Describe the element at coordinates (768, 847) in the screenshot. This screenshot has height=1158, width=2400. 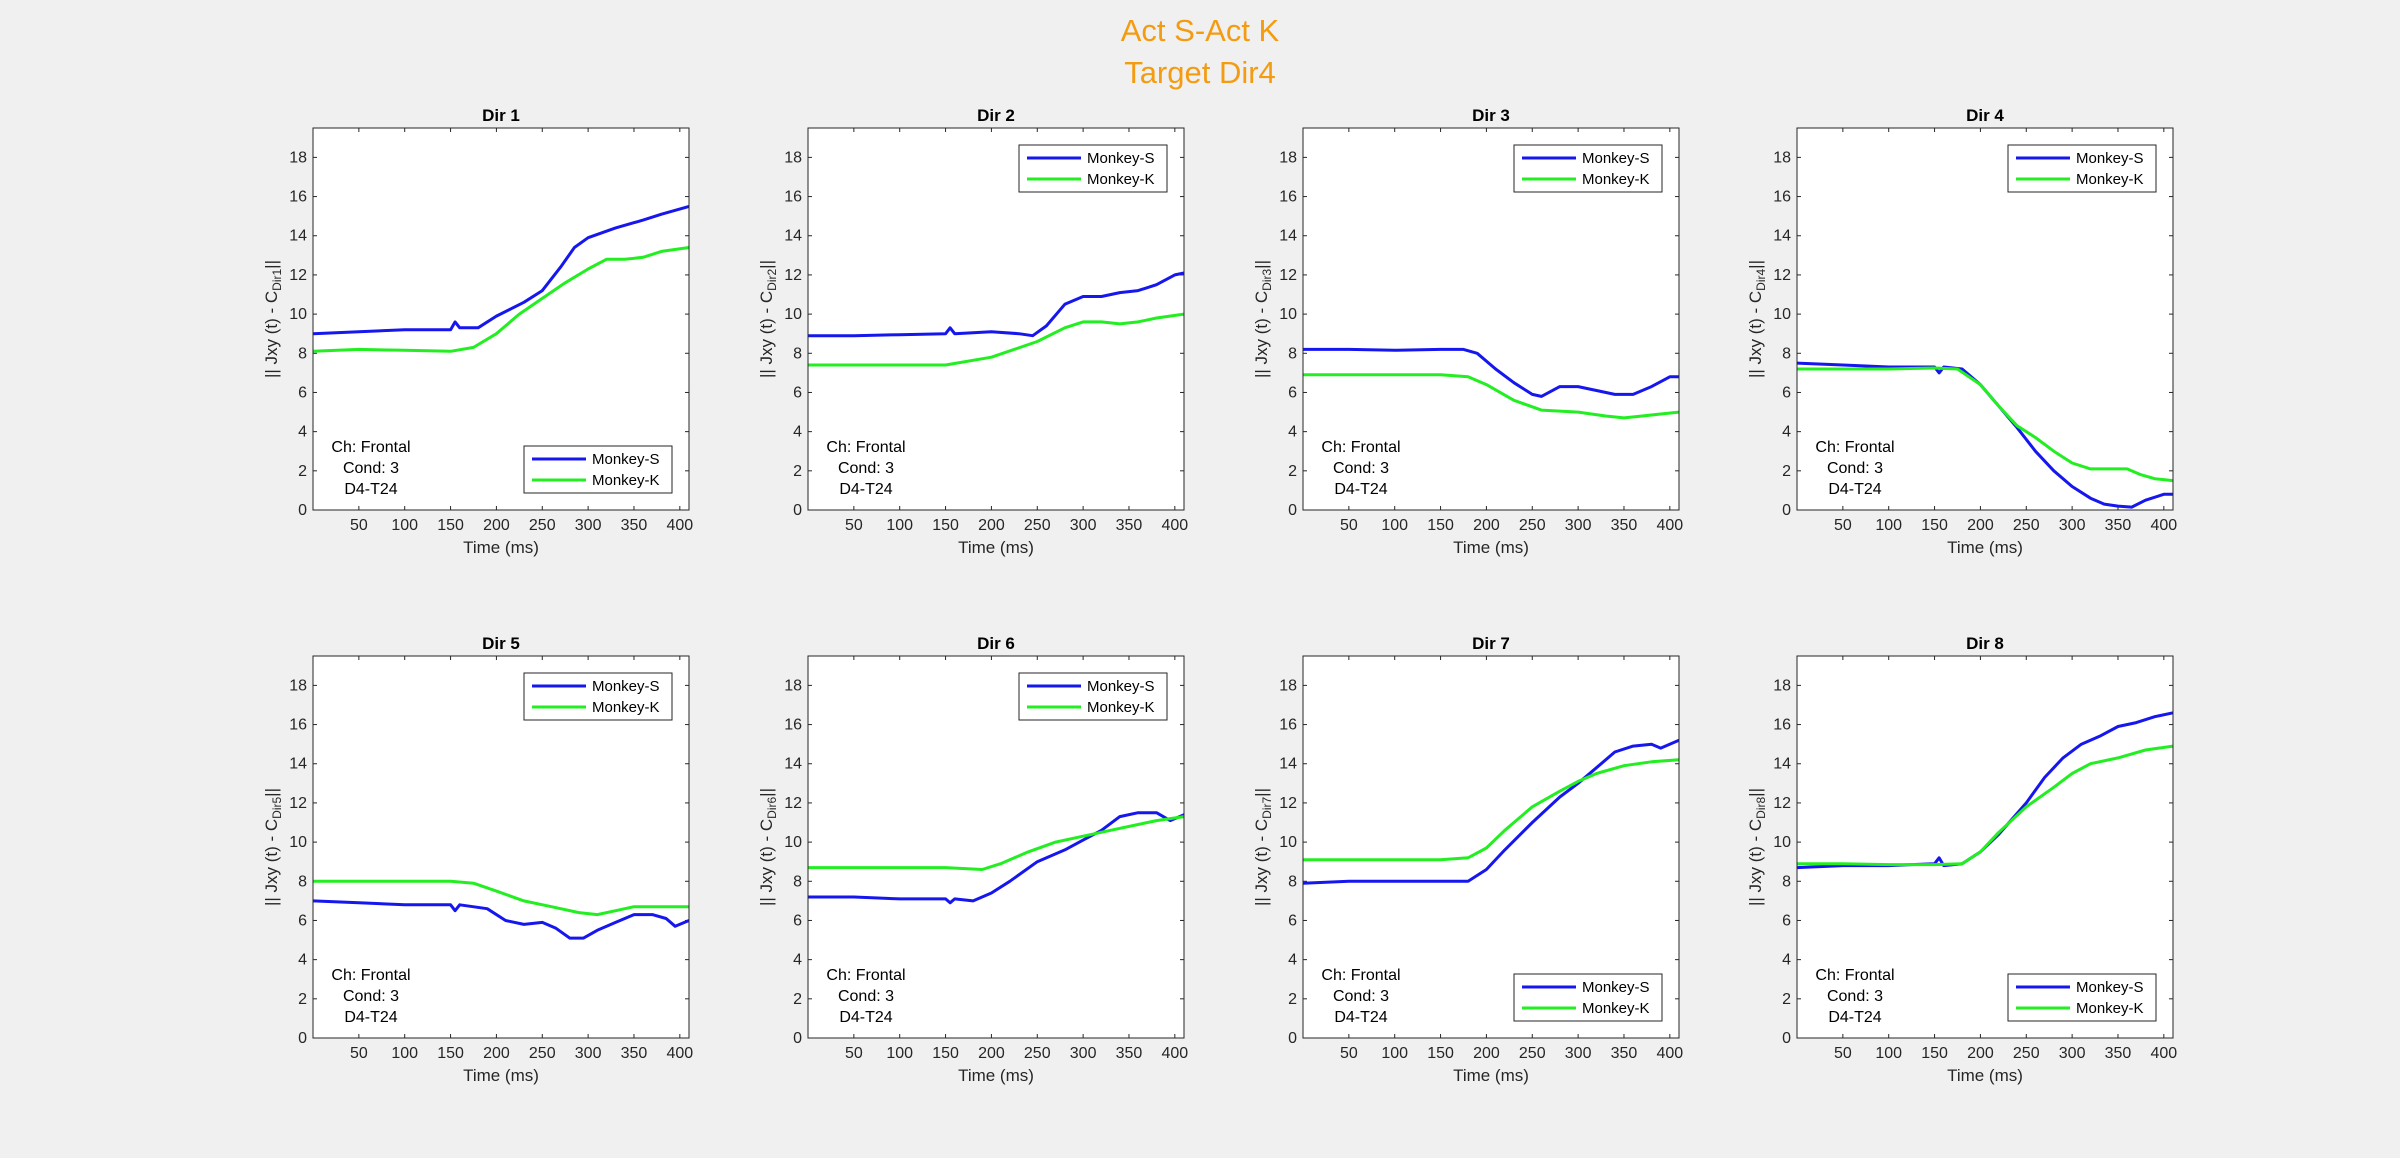
I see `y-axis-label: || Jxy (t) - CDir6||` at that location.